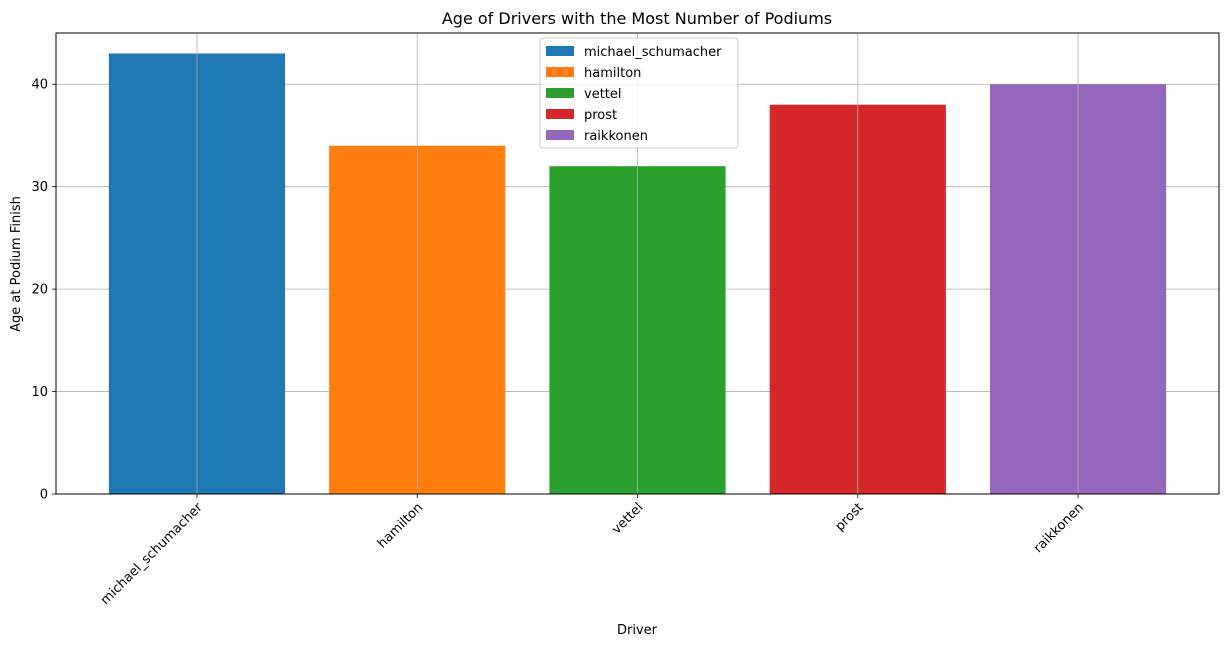 This screenshot has height=647, width=1229. I want to click on legend-swatch-prost, so click(560, 114).